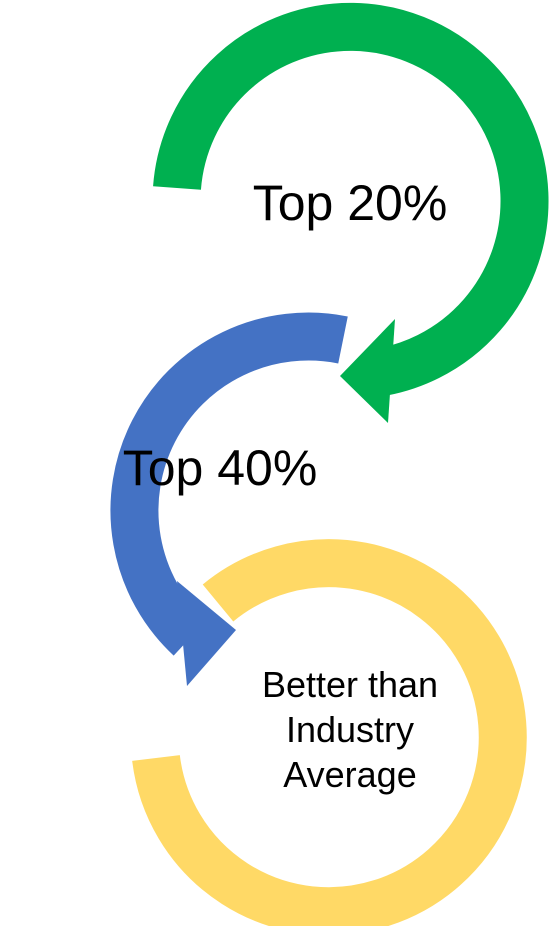 The image size is (559, 926). What do you see at coordinates (220, 468) in the screenshot?
I see `step-label-top-40: Top 40%` at bounding box center [220, 468].